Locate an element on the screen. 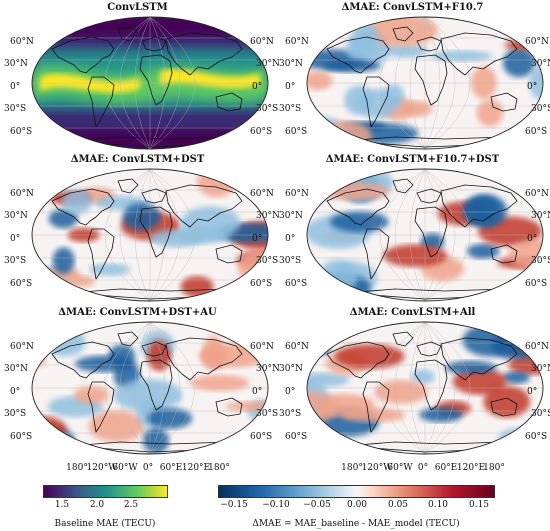  delta-colorbar-label: ΔMAE = MAE_baseline - MAE_model (TECU) is located at coordinates (356, 524).